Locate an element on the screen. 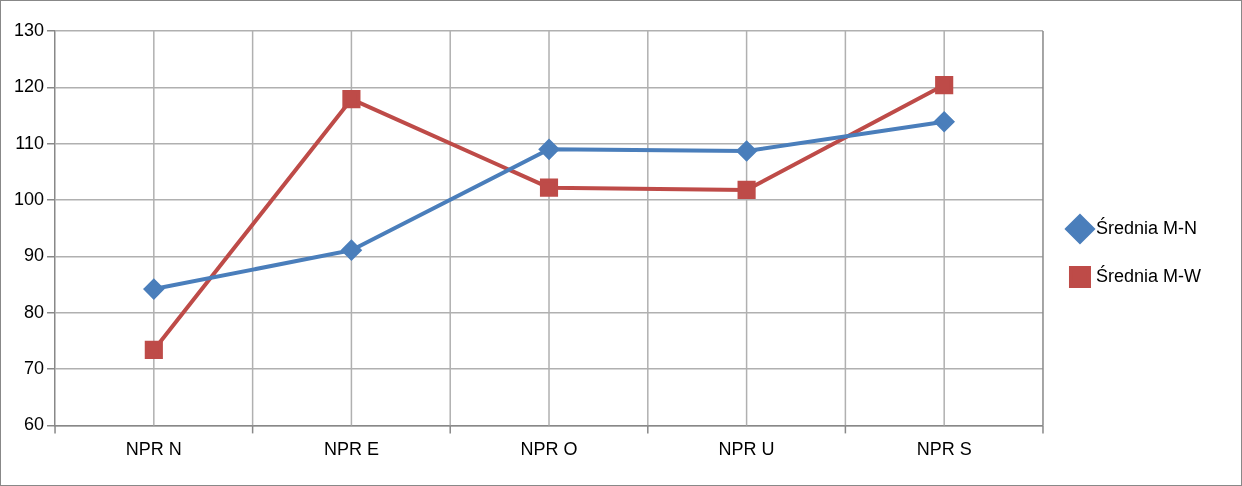  y-tick-label: 60 is located at coordinates (34, 424).